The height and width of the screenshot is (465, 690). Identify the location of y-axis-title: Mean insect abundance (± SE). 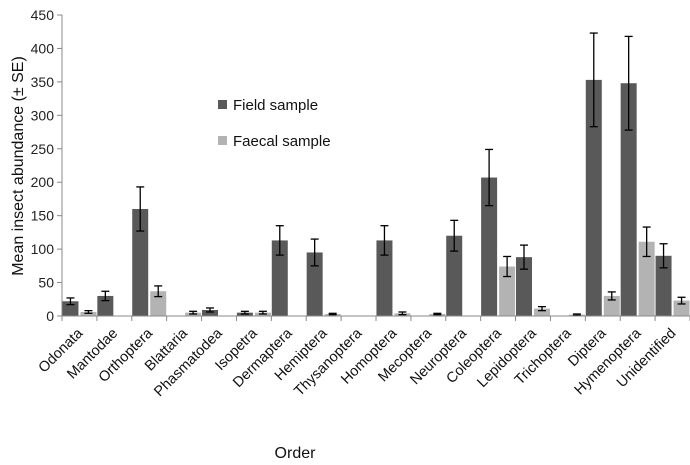
(18, 166).